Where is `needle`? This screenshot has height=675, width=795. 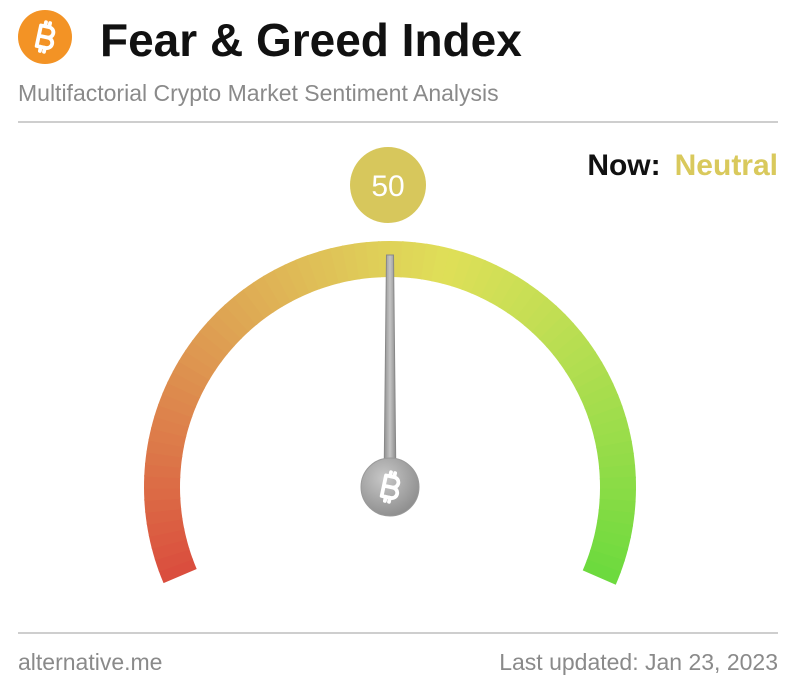
needle is located at coordinates (390, 371).